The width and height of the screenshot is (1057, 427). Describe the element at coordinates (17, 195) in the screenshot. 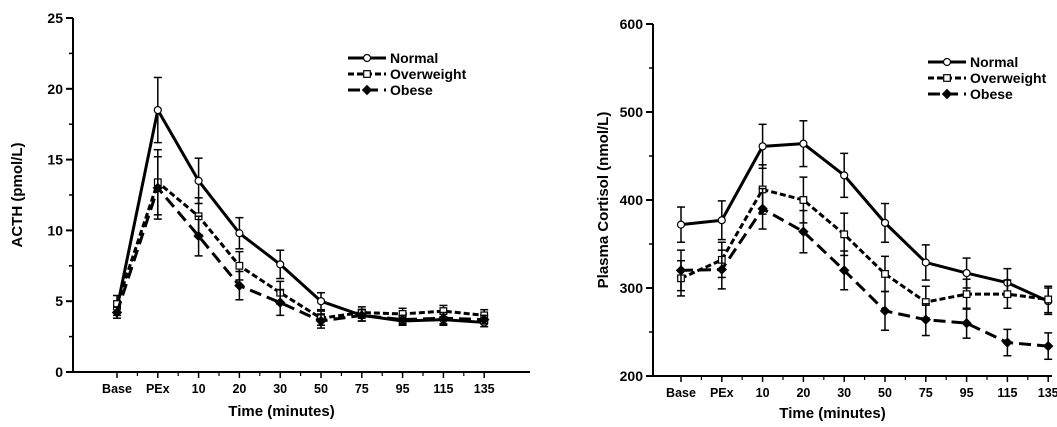

I see `y-axis-title: ACTH (pmol/L)` at that location.